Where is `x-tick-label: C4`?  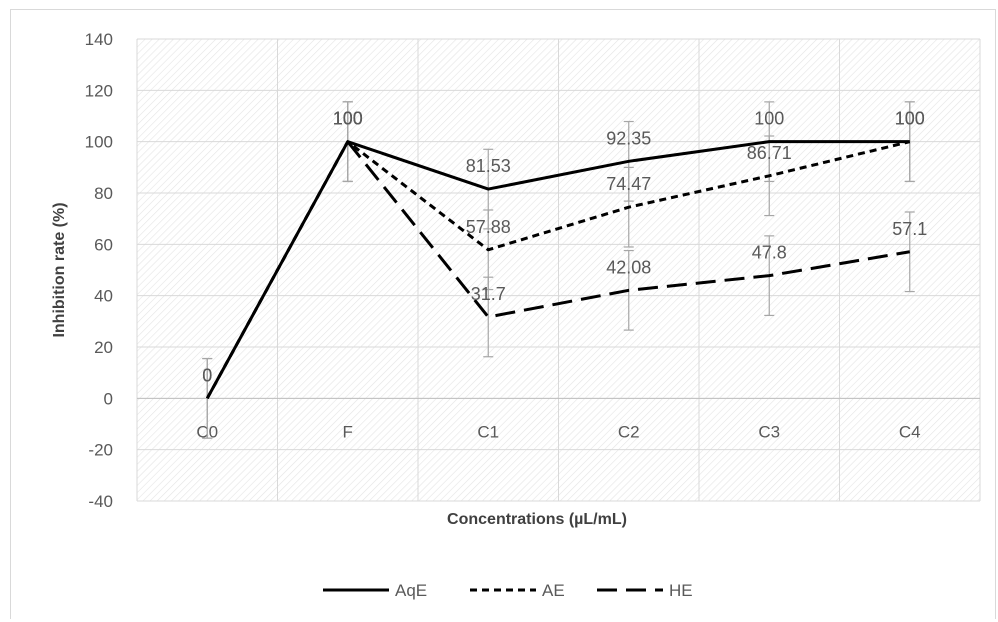 x-tick-label: C4 is located at coordinates (910, 431).